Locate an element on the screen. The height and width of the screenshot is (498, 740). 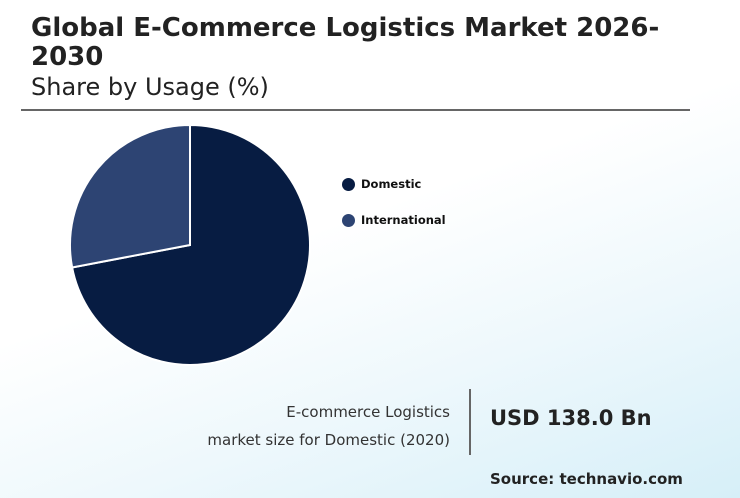
legend-swatch-domestic is located at coordinates (348, 184).